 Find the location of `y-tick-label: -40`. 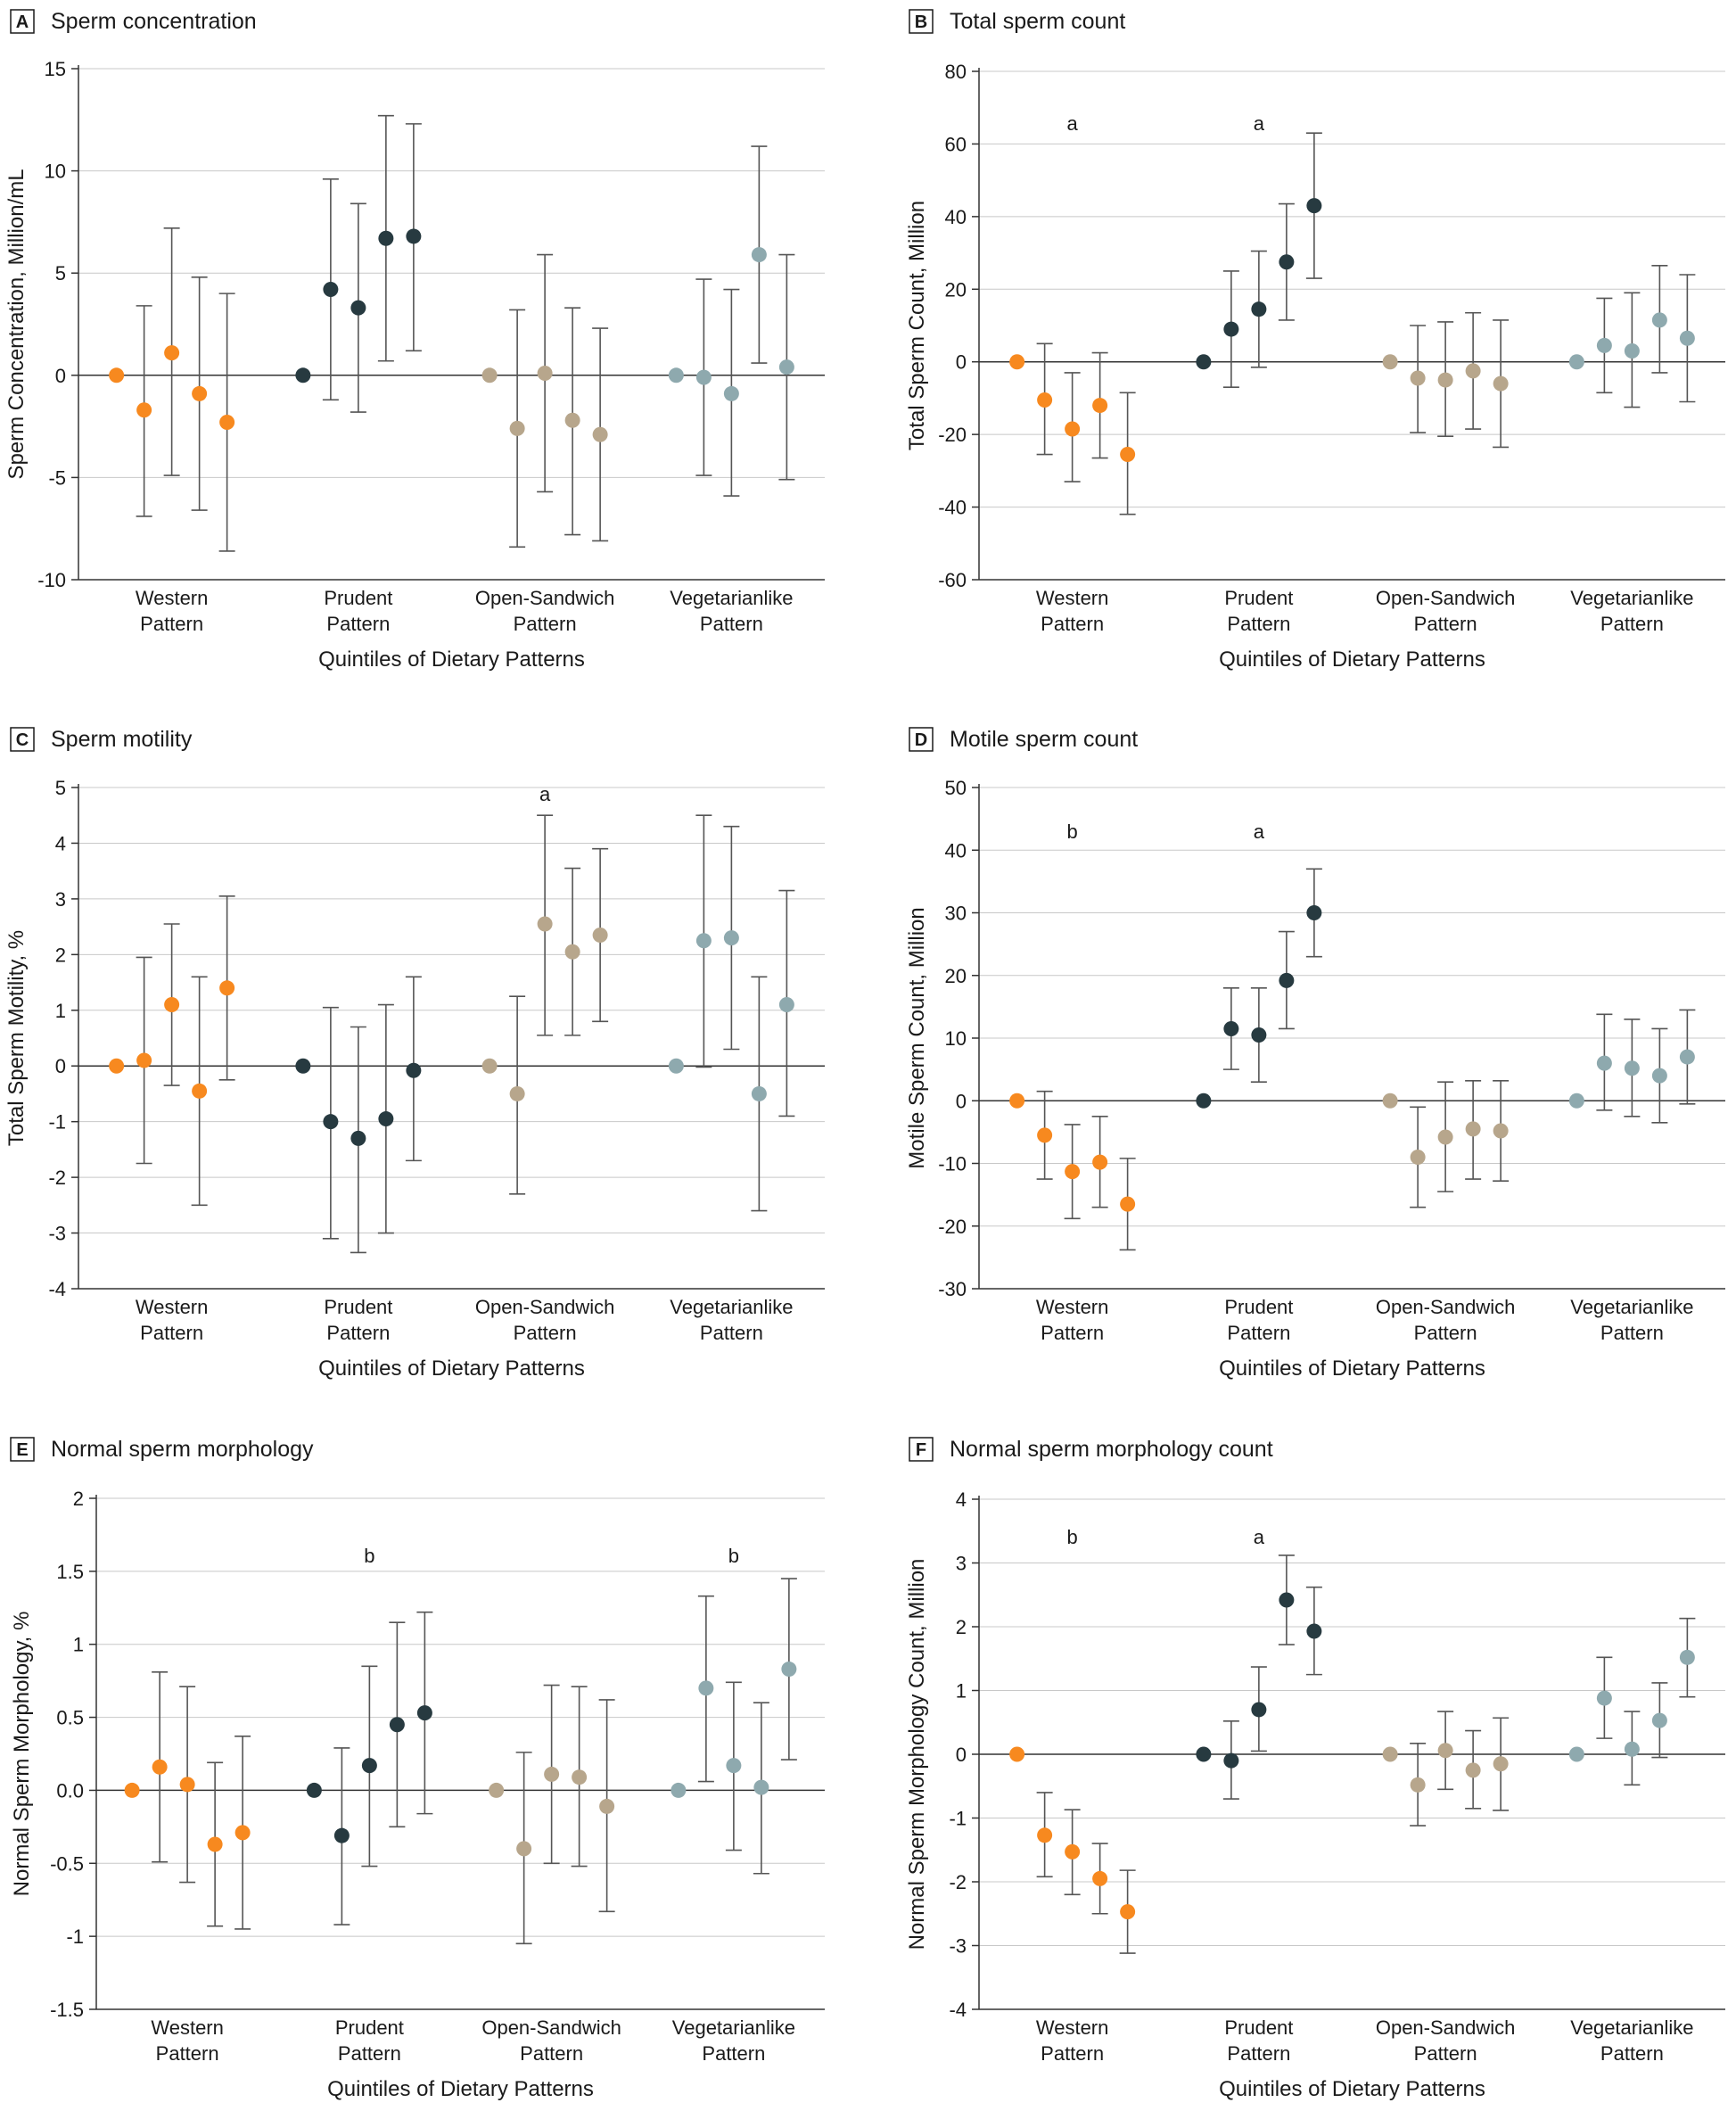

y-tick-label: -40 is located at coordinates (953, 508).